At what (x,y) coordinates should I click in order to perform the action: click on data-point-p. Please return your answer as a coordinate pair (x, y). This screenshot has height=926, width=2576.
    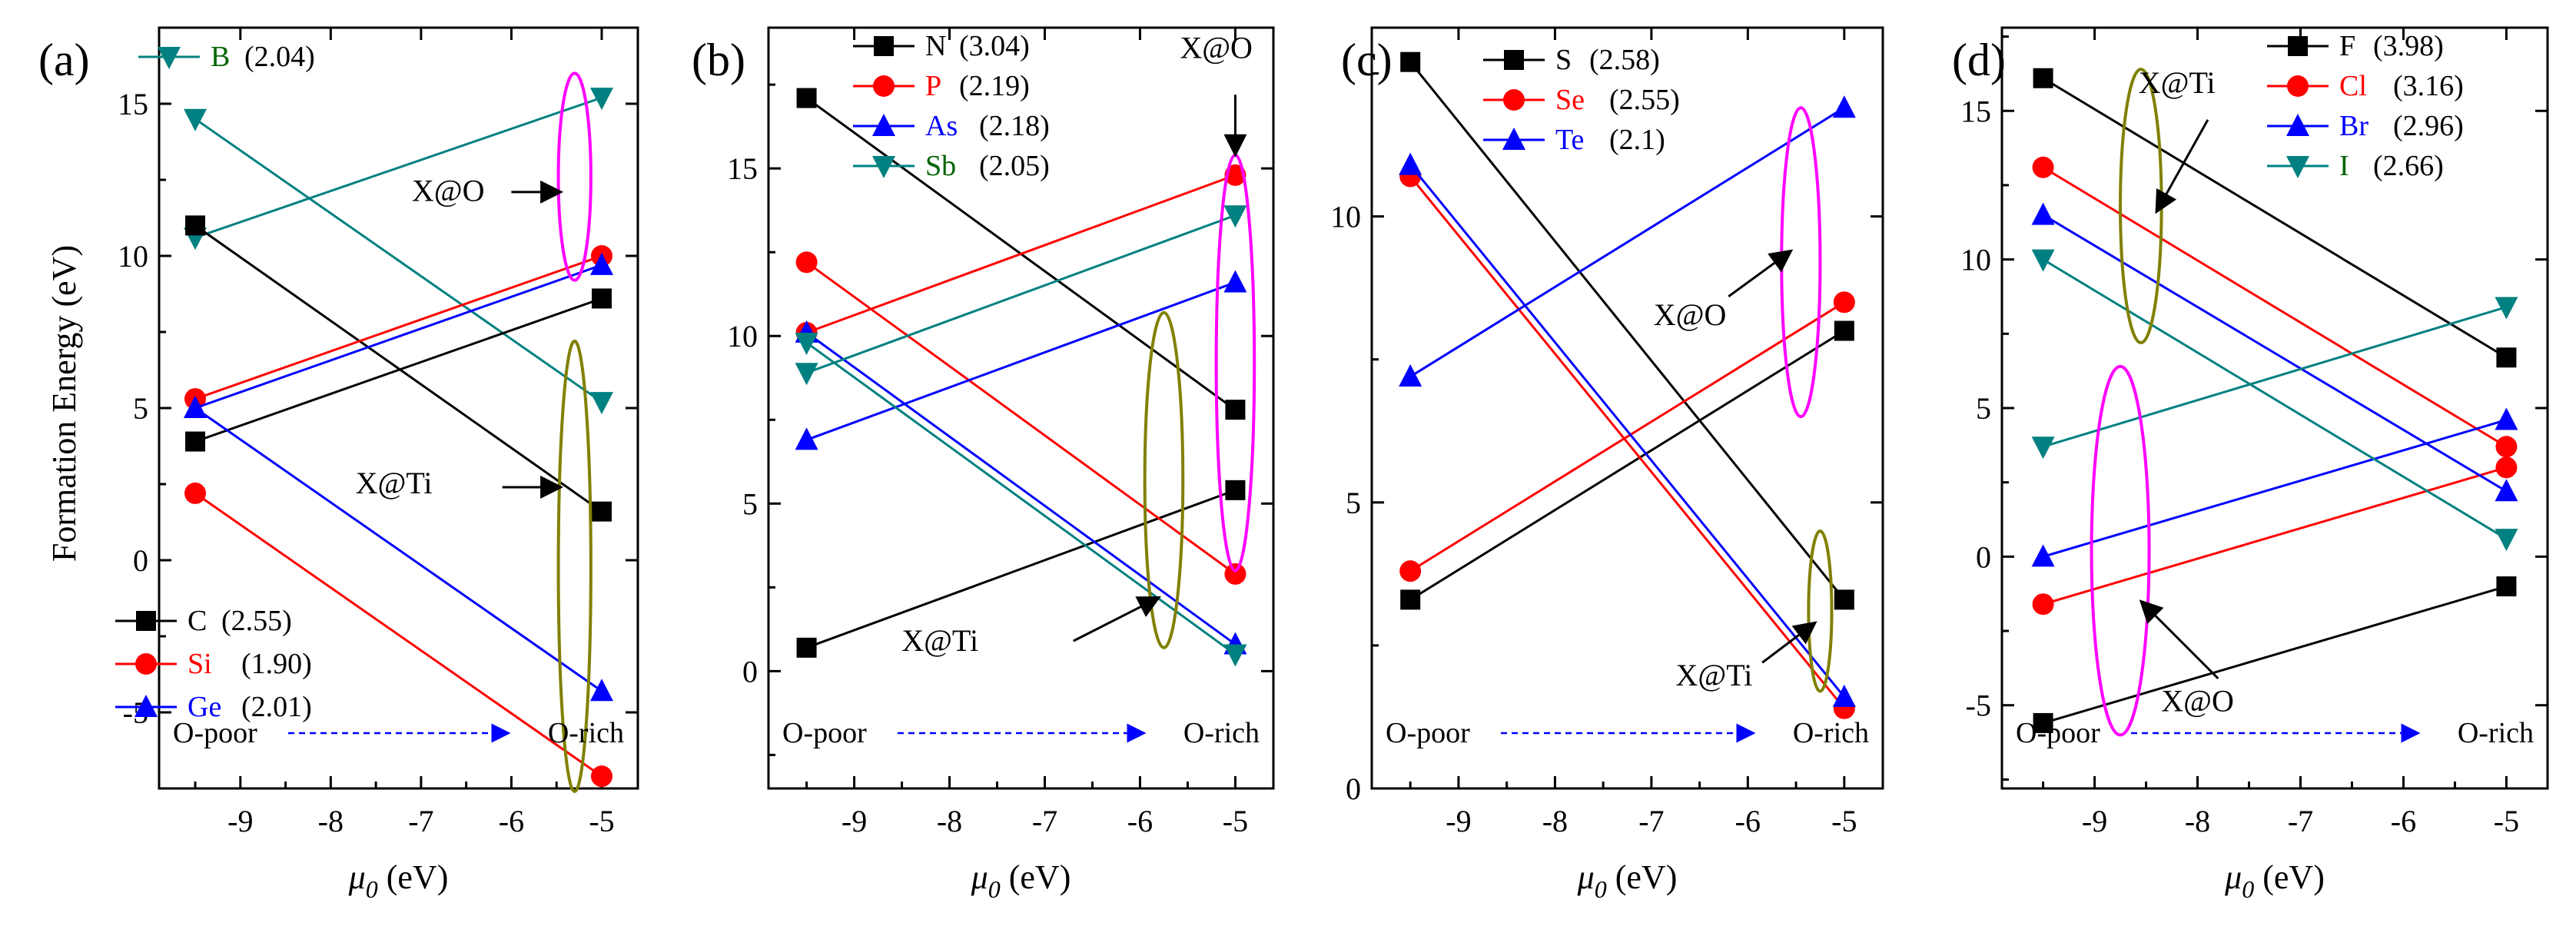
    Looking at the image, I should click on (1235, 175).